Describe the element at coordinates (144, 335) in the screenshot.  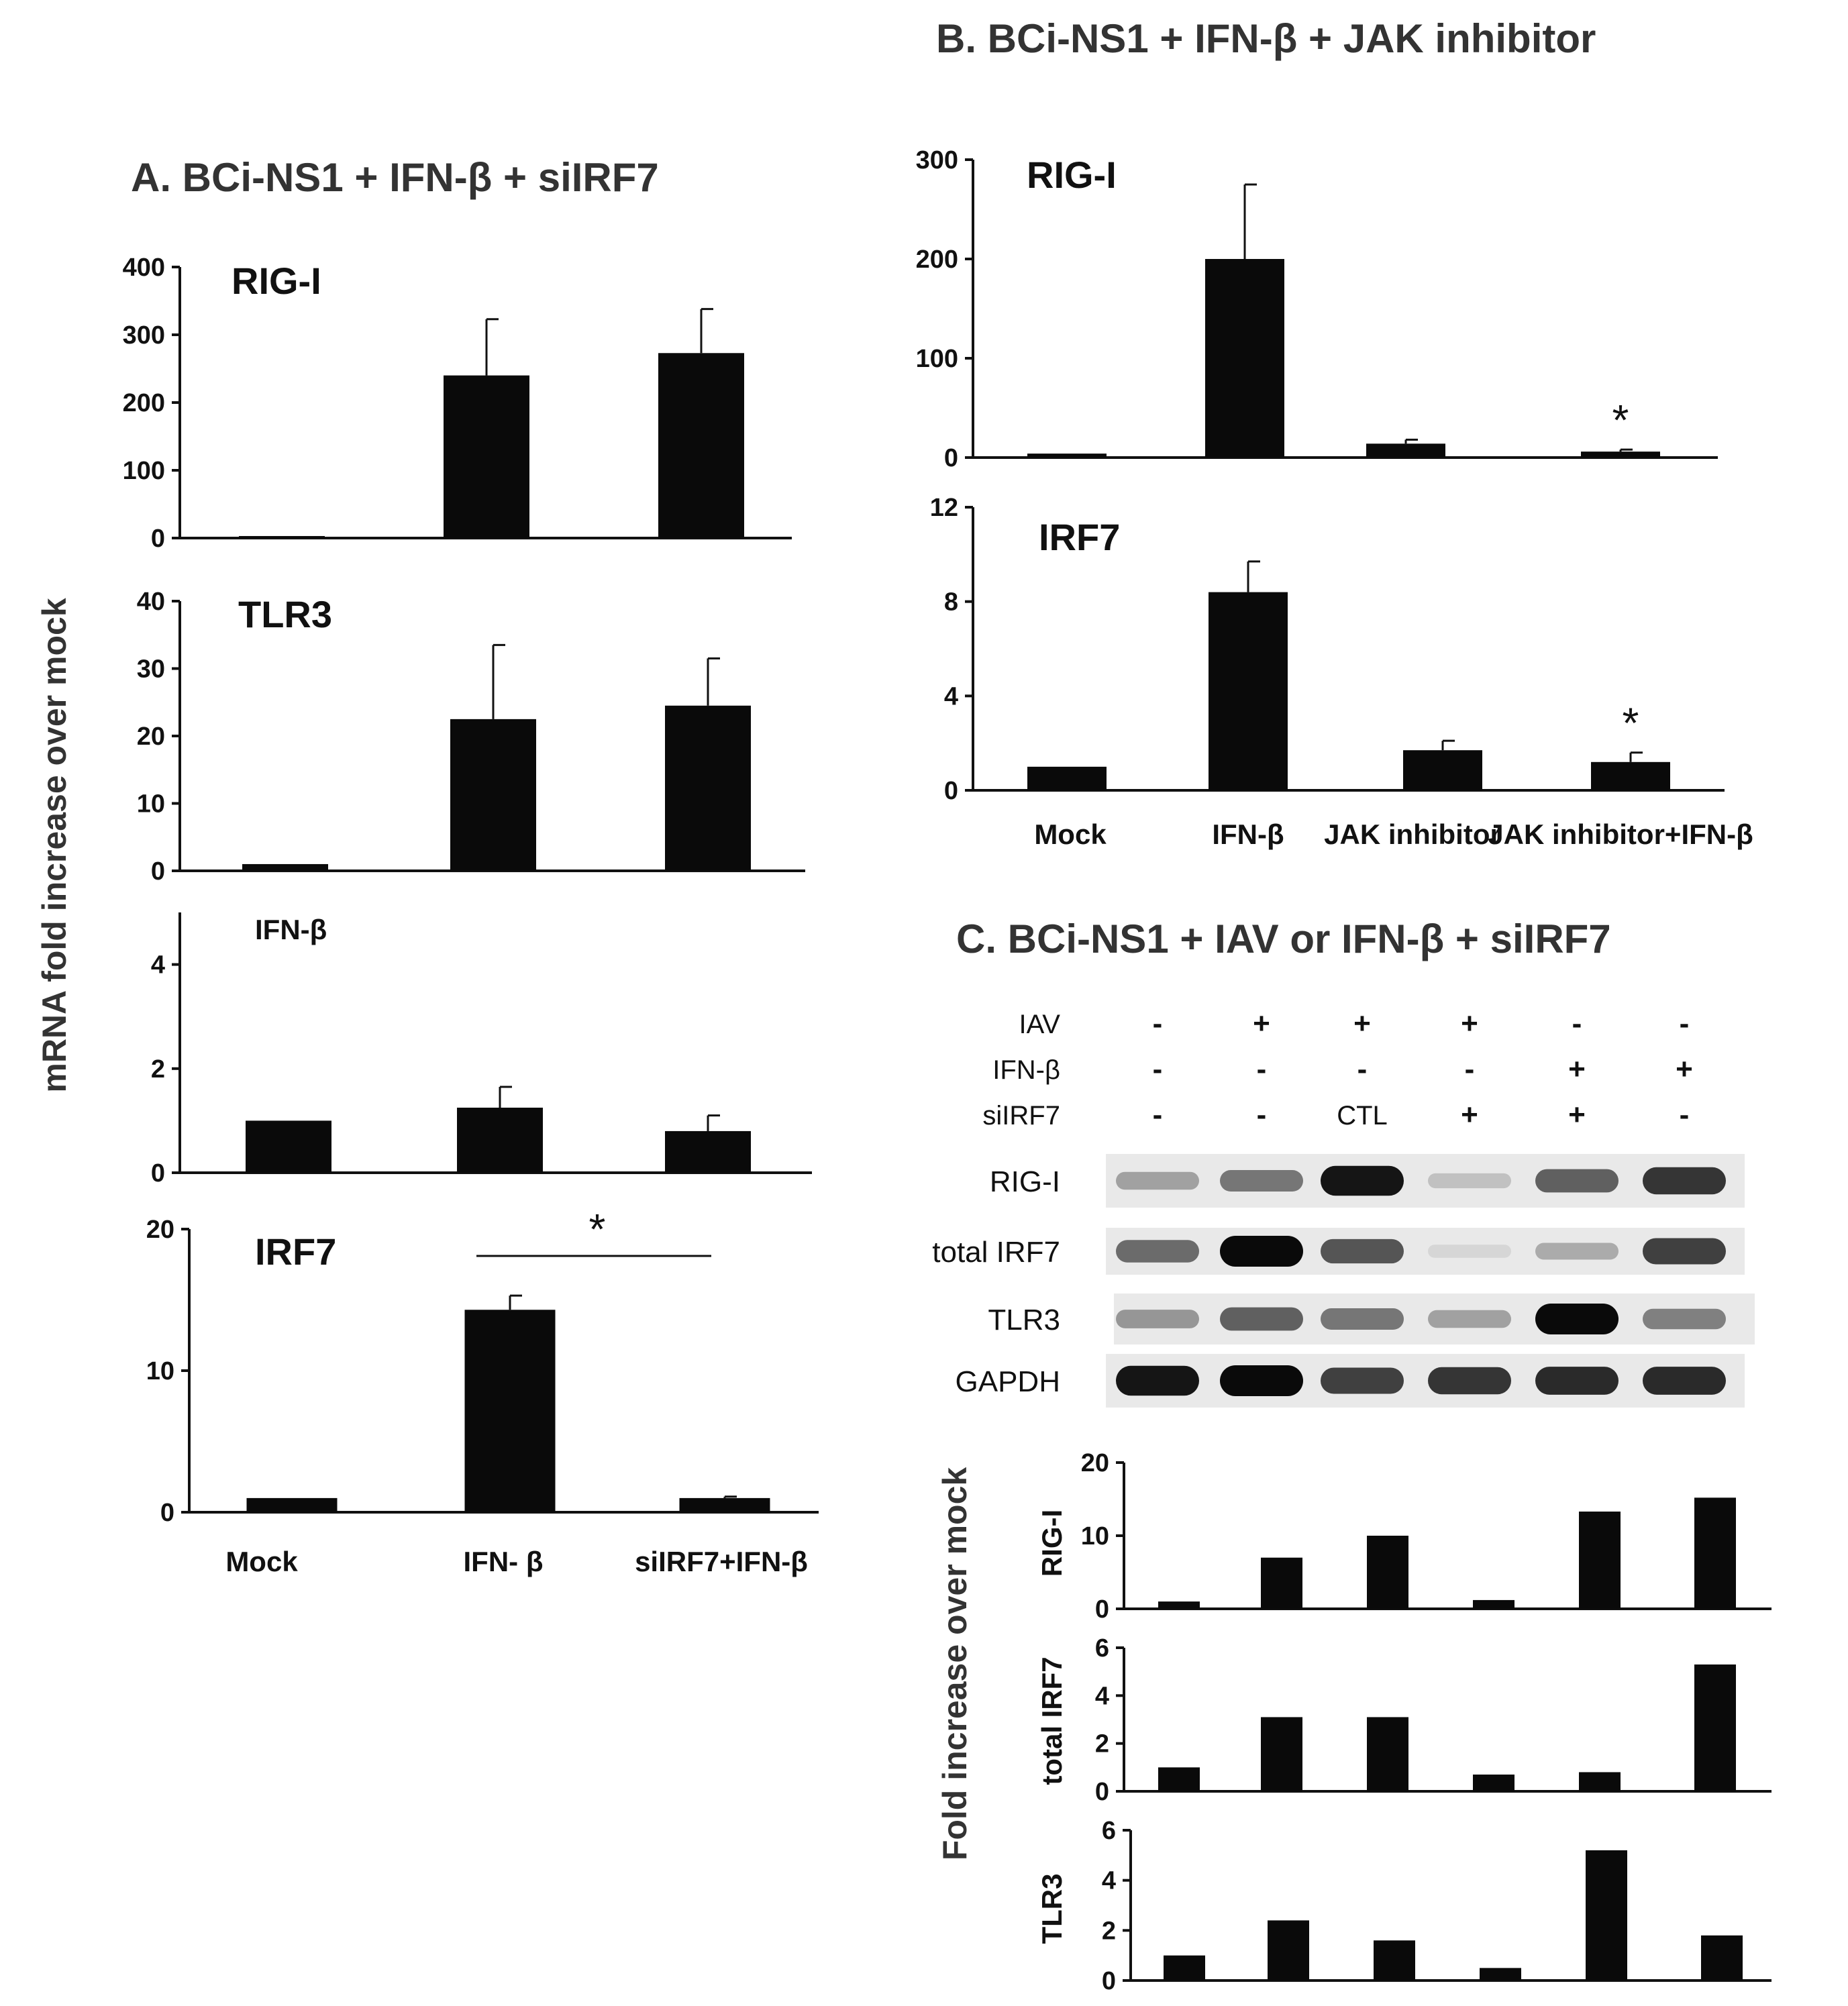
I see `y-tick-label: 300` at that location.